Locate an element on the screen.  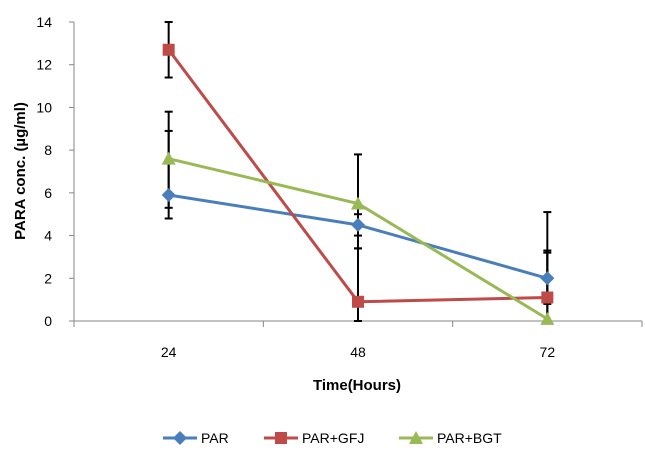
y-tick-label: 4 is located at coordinates (48, 236).